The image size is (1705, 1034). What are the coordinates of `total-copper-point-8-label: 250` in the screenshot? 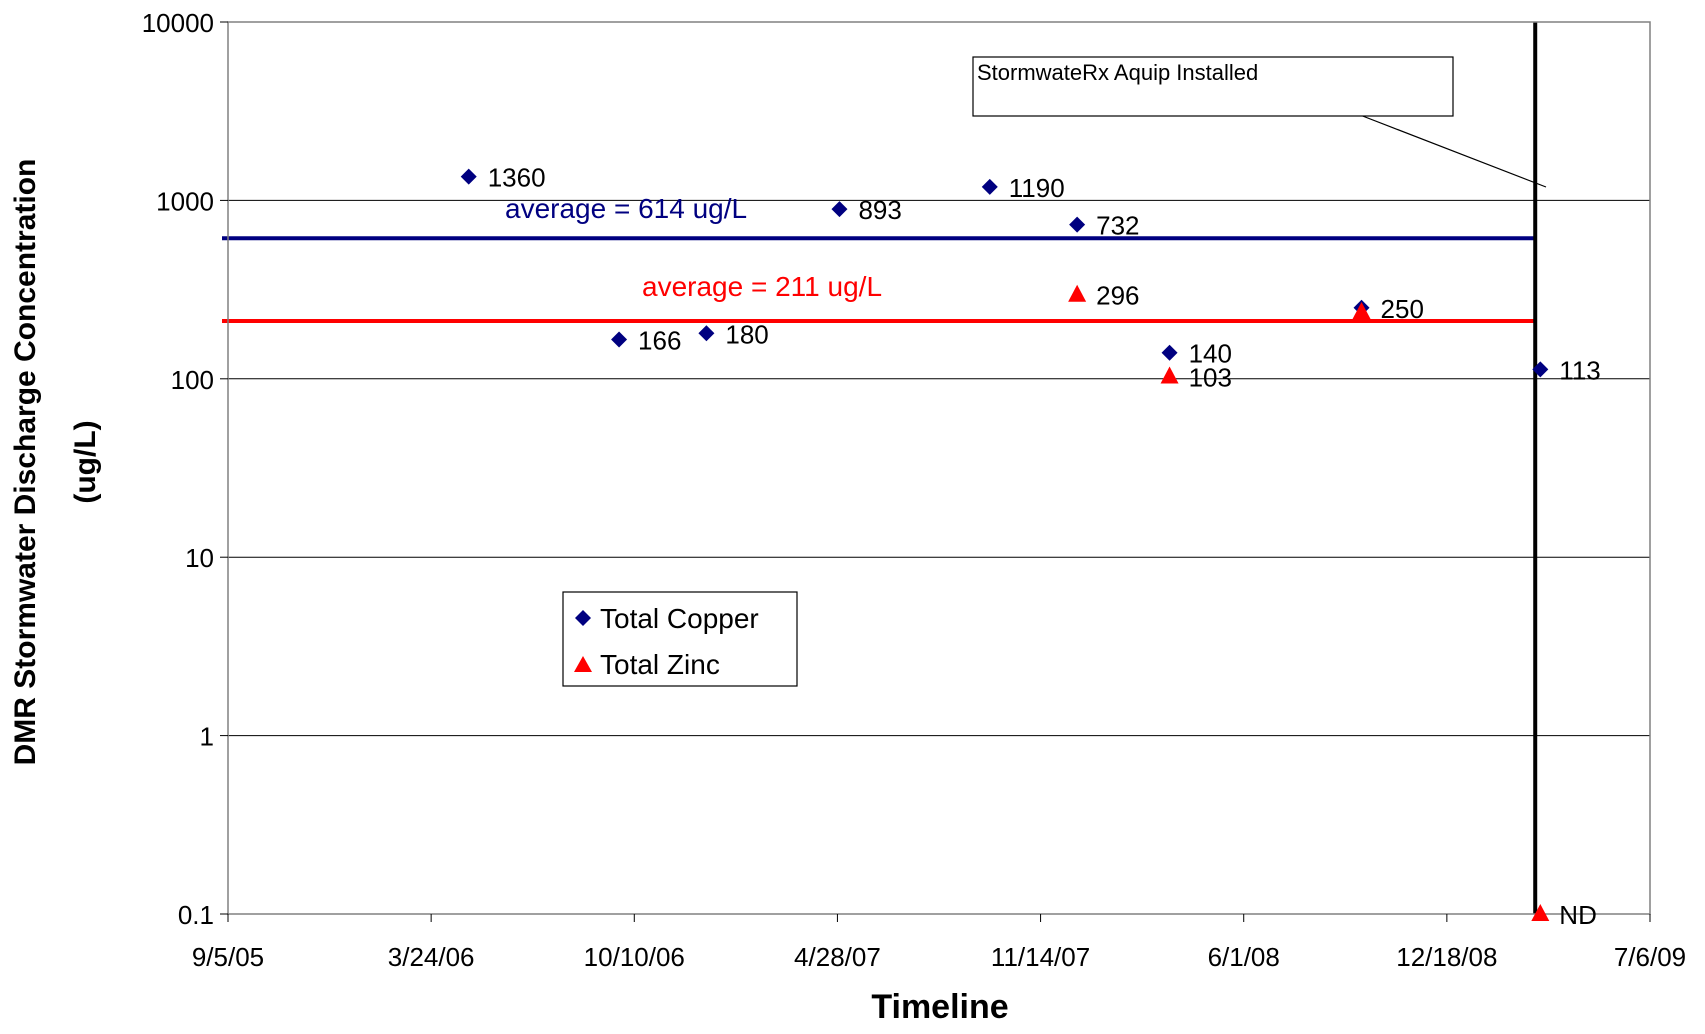 It's located at (1402, 309).